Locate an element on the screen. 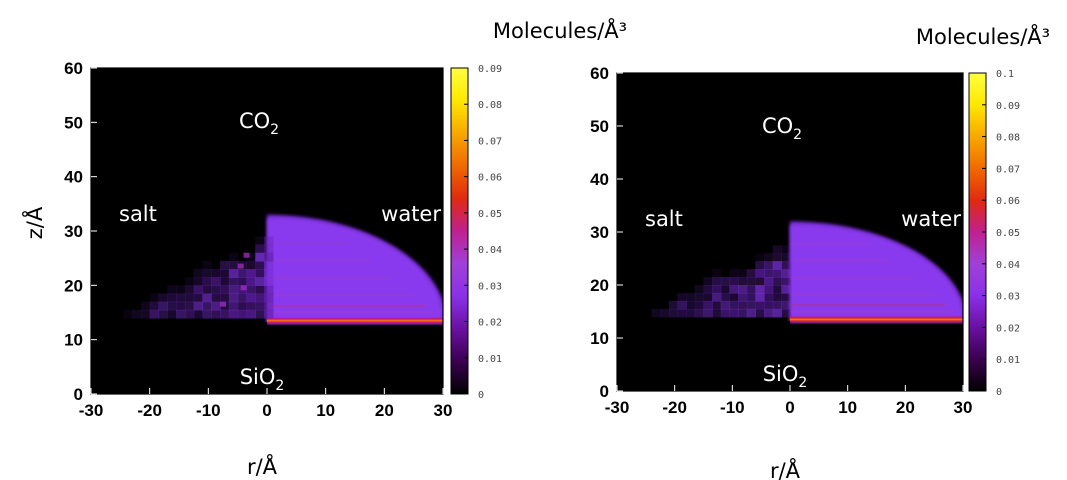 This screenshot has width=1067, height=480. x-tick-label: -30 is located at coordinates (91, 410).